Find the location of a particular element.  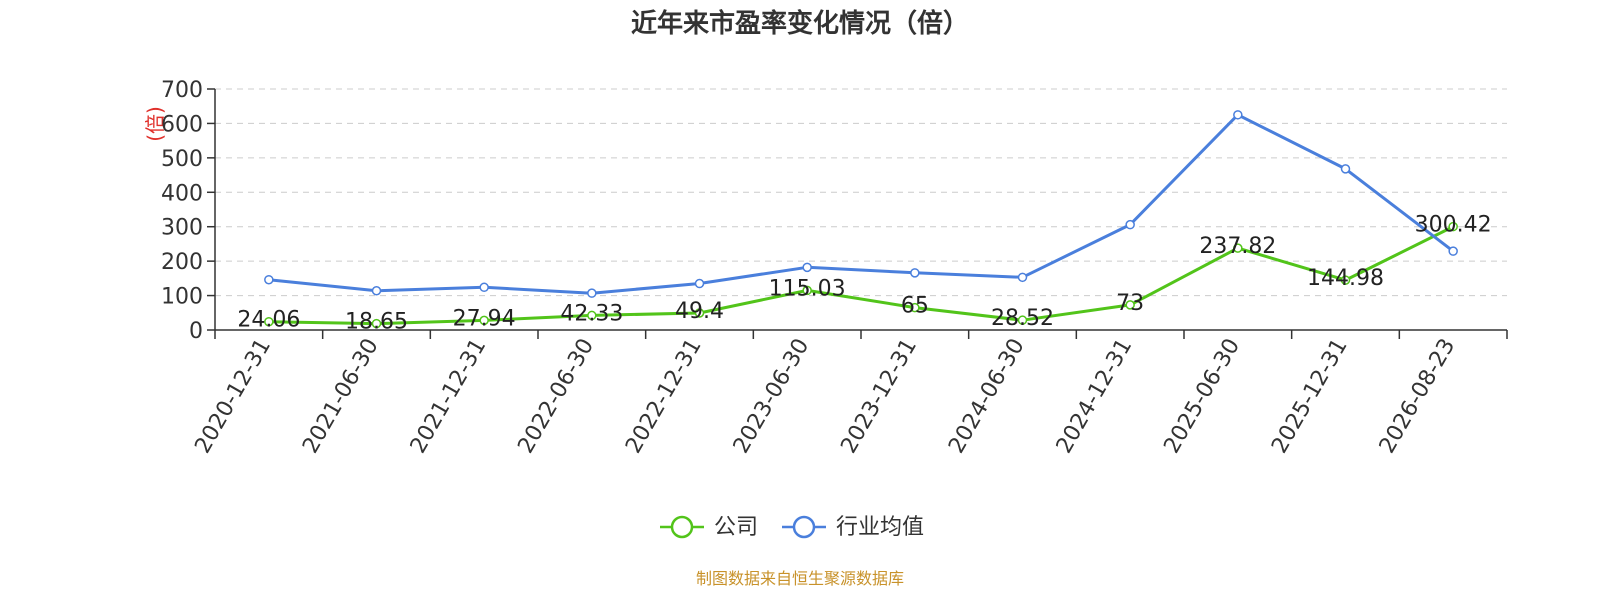

x-tick-label: 2025-06-30 is located at coordinates (1202, 396).